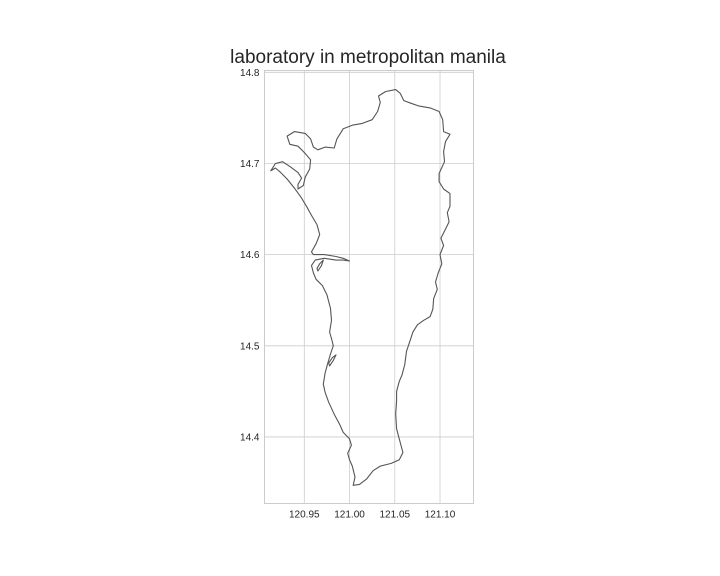  I want to click on map-title: laboratory in metropolitan manila, so click(368, 57).